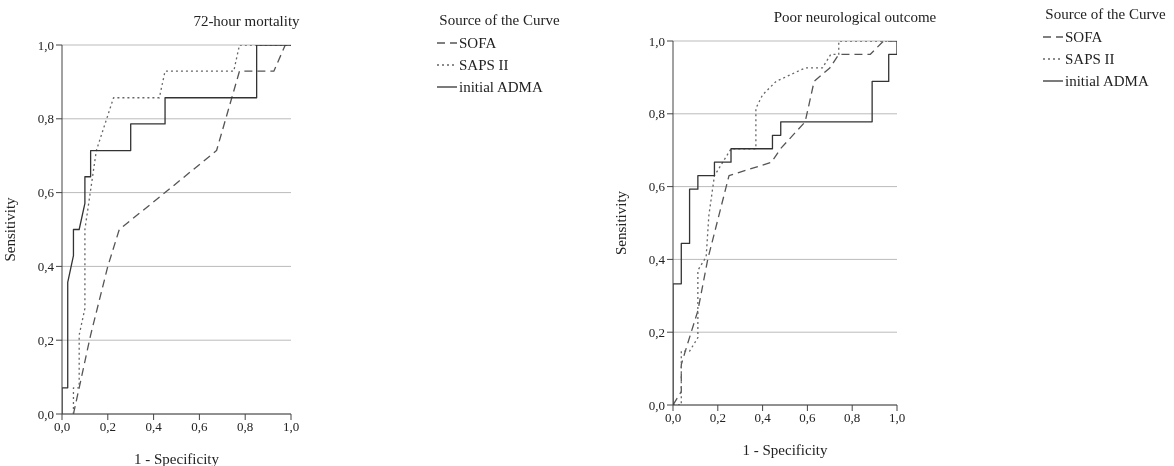 The image size is (1174, 466). What do you see at coordinates (785, 450) in the screenshot?
I see `x-axis-title: 1 - Specificity` at bounding box center [785, 450].